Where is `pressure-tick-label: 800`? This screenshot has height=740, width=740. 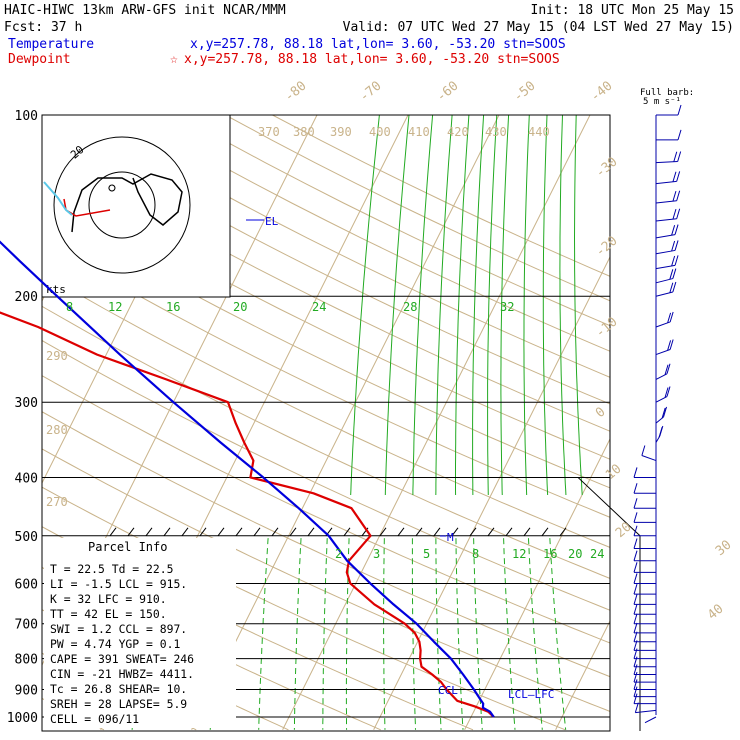 pressure-tick-label: 800 is located at coordinates (26, 660).